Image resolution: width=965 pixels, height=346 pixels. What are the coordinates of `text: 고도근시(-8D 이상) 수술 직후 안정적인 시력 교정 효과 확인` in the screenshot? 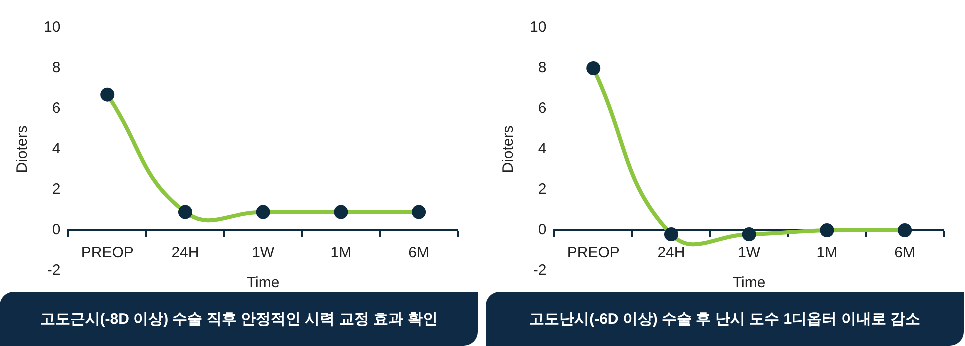 It's located at (239, 319).